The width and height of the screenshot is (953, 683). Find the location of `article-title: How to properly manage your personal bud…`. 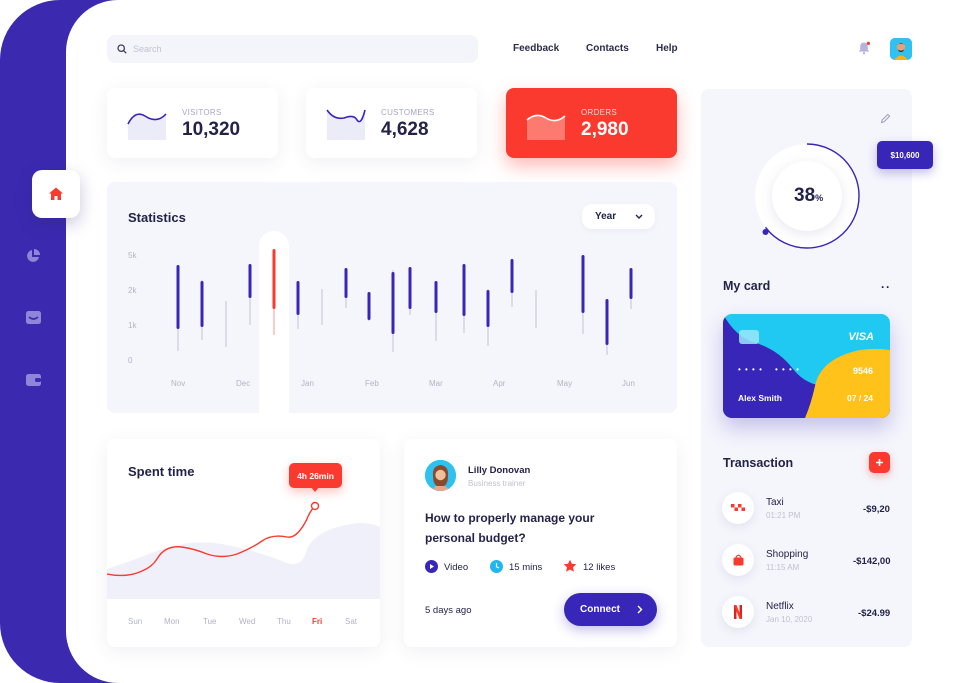

article-title: How to properly manage your personal bud… is located at coordinates (509, 528).